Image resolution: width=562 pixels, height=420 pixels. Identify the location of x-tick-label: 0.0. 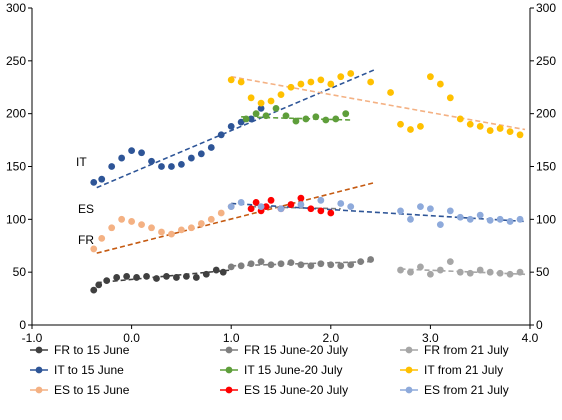
(131, 338).